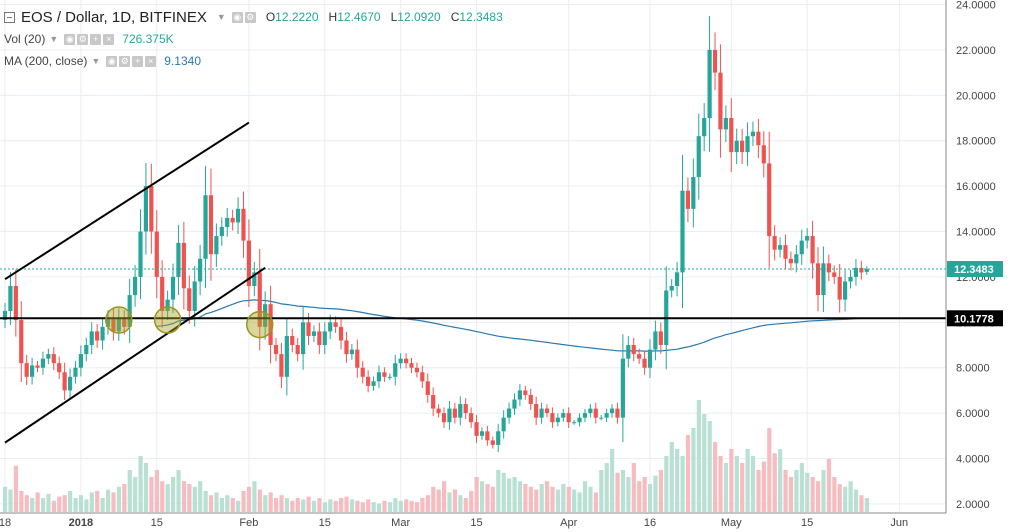 This screenshot has width=1010, height=532. I want to click on y-tick-label: 8.0000, so click(973, 369).